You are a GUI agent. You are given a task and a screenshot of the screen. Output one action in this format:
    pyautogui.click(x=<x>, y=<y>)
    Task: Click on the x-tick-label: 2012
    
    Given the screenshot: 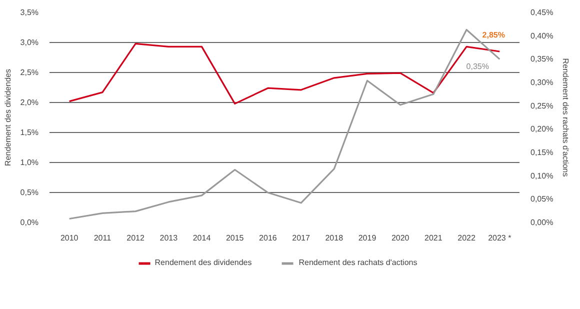 What is the action you would take?
    pyautogui.click(x=136, y=238)
    